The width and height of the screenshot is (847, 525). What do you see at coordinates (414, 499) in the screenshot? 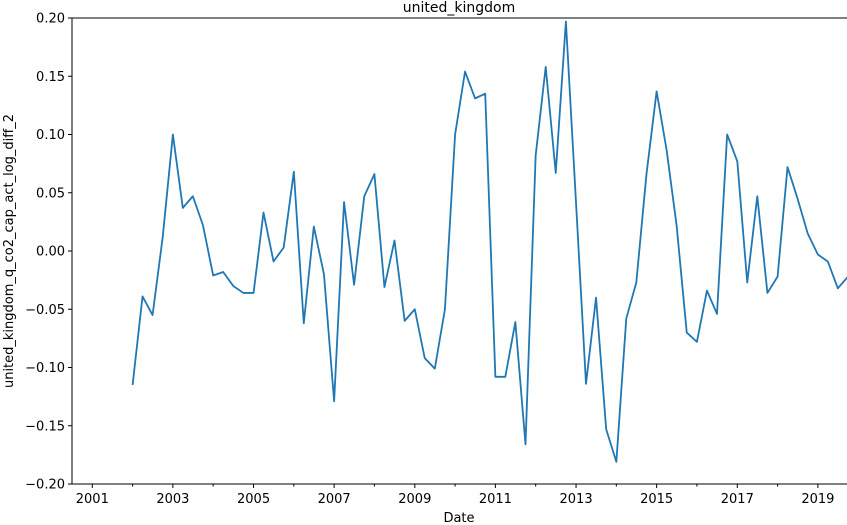
I see `x-tick-label: 2009` at bounding box center [414, 499].